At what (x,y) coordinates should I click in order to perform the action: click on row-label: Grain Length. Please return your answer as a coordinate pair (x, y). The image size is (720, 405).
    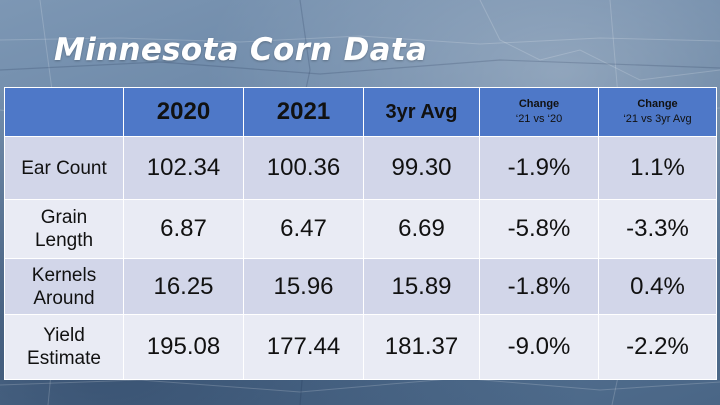
    Looking at the image, I should click on (64, 229).